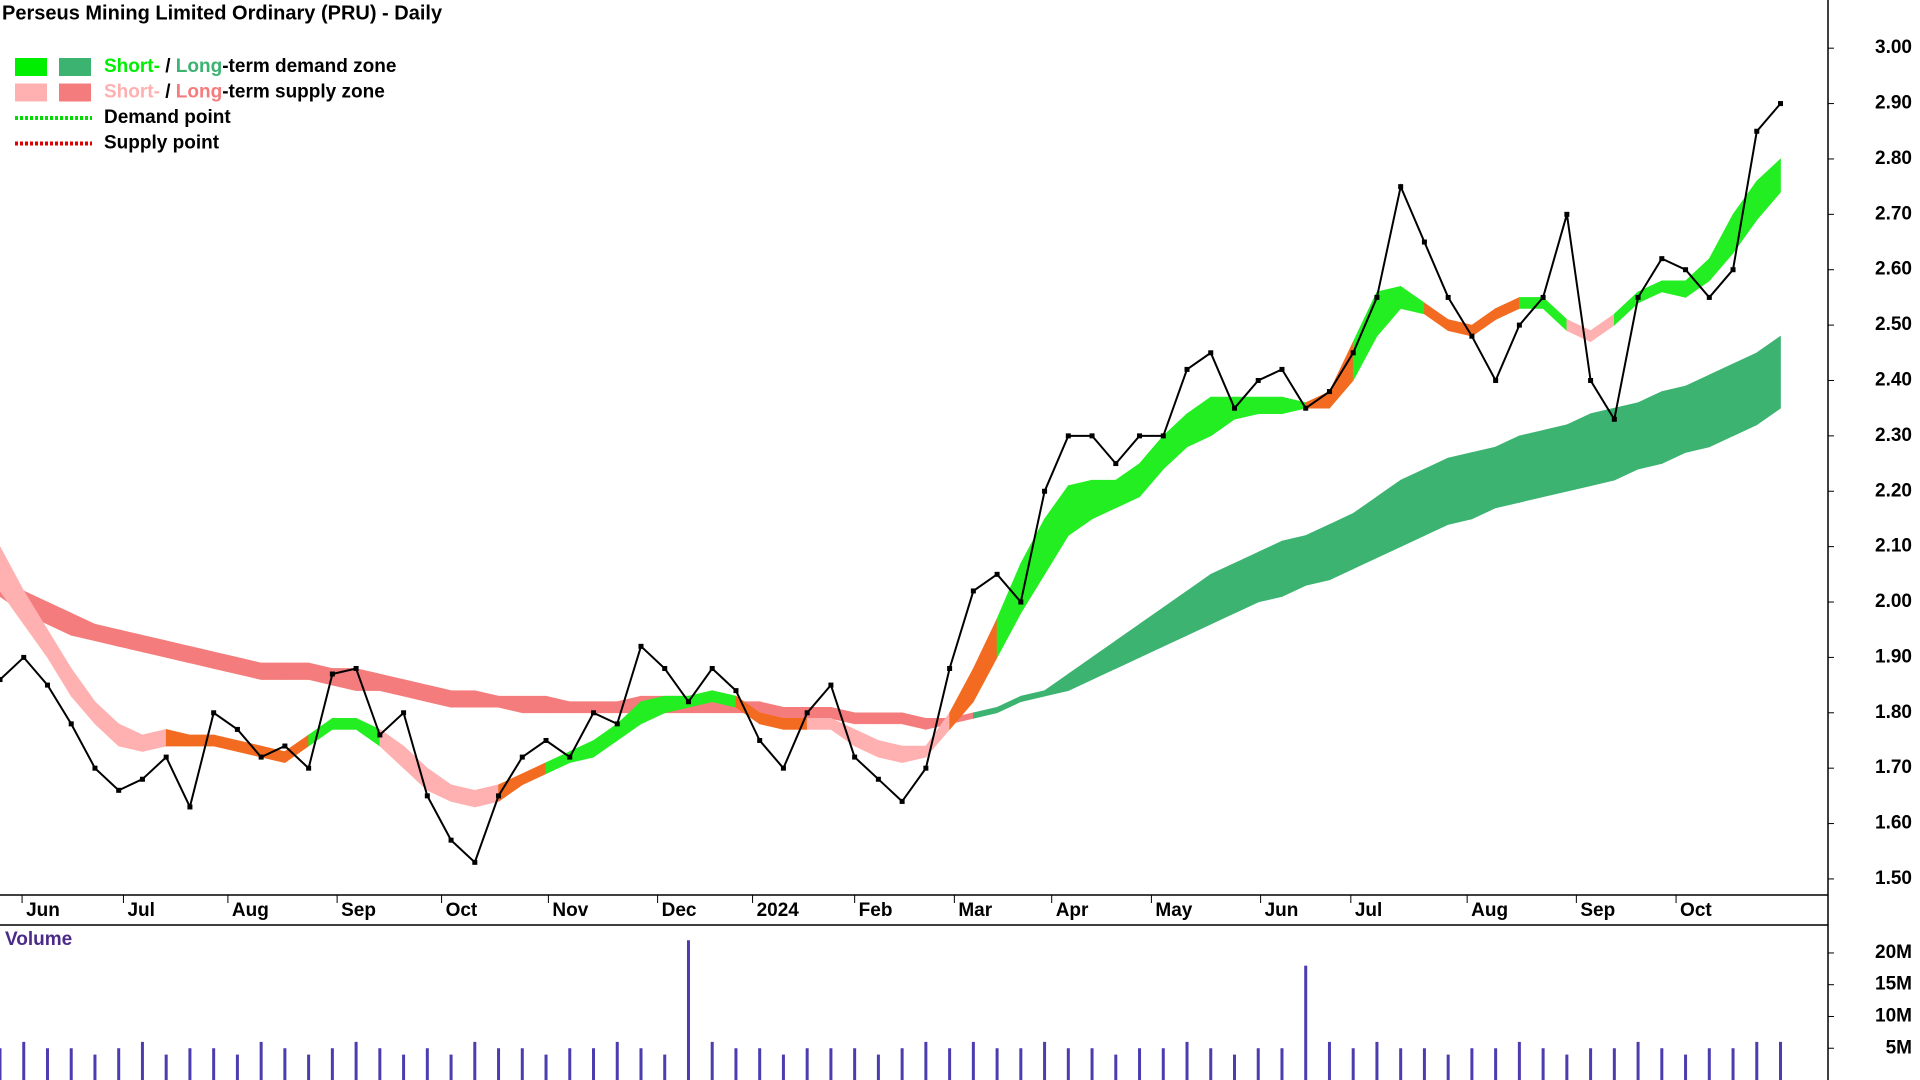 The height and width of the screenshot is (1080, 1920). Describe the element at coordinates (1893, 324) in the screenshot. I see `y-tick-label: 2.50` at that location.